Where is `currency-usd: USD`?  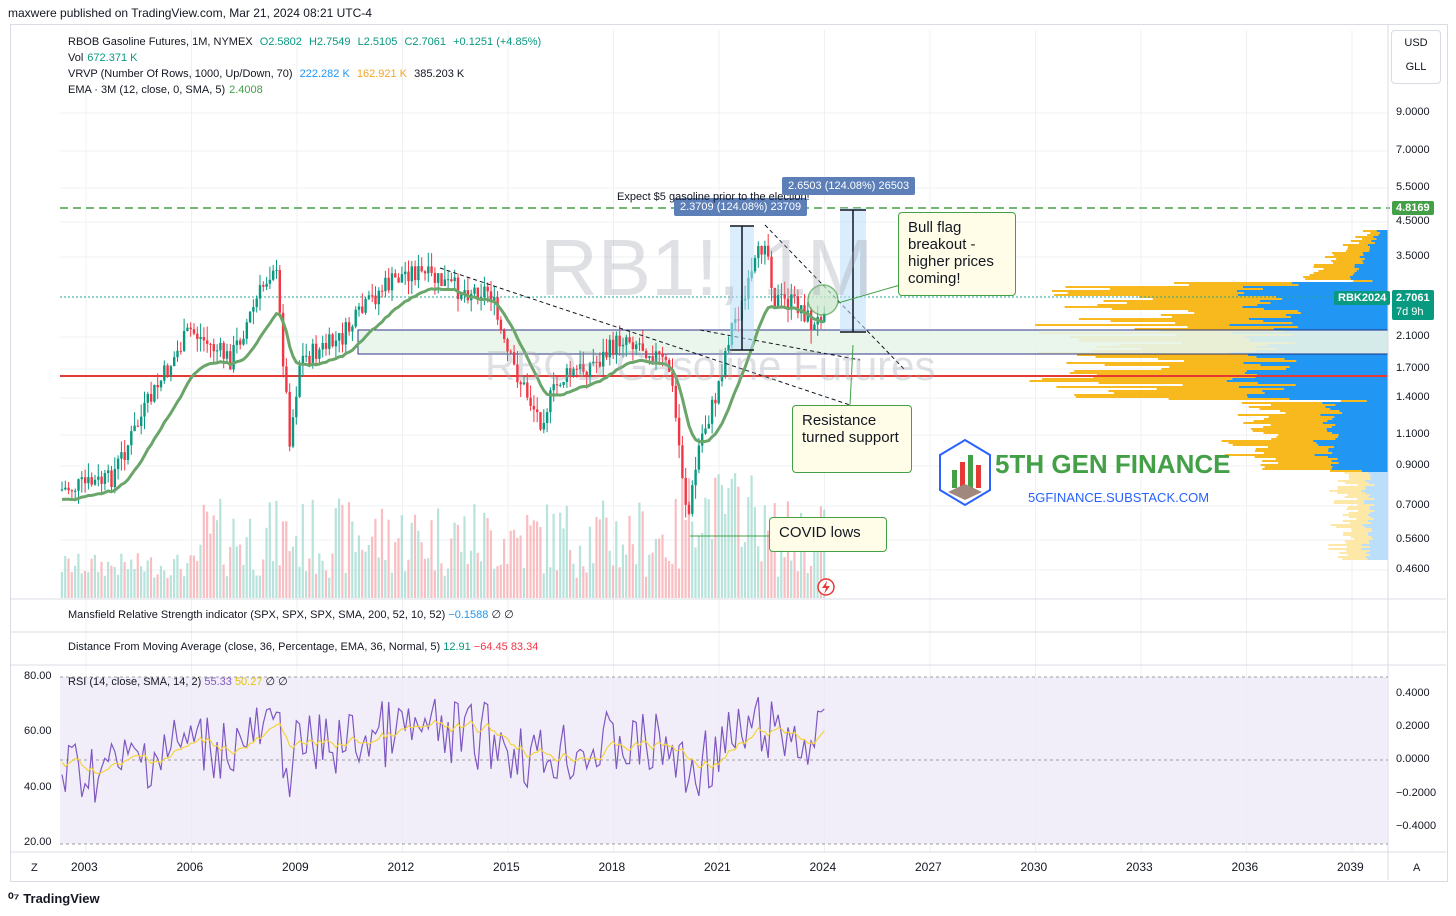
currency-usd: USD is located at coordinates (1416, 43).